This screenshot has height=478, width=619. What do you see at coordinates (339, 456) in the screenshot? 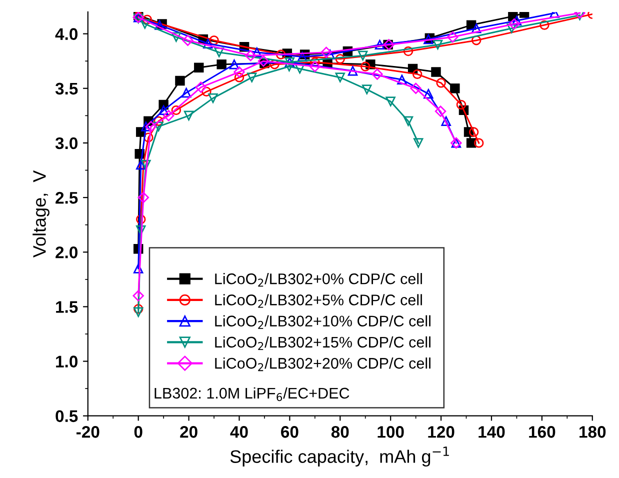
I see `x-axis-title: Specific capacity, mAh g$^{−1}$` at bounding box center [339, 456].